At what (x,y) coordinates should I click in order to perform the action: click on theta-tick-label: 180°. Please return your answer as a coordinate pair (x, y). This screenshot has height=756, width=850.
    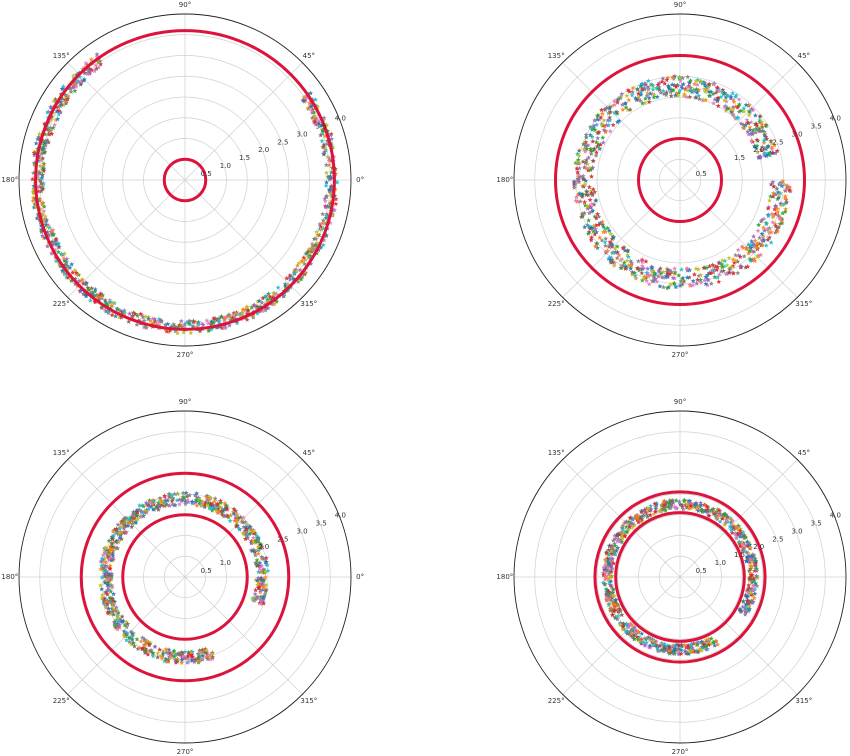
    Looking at the image, I should click on (504, 577).